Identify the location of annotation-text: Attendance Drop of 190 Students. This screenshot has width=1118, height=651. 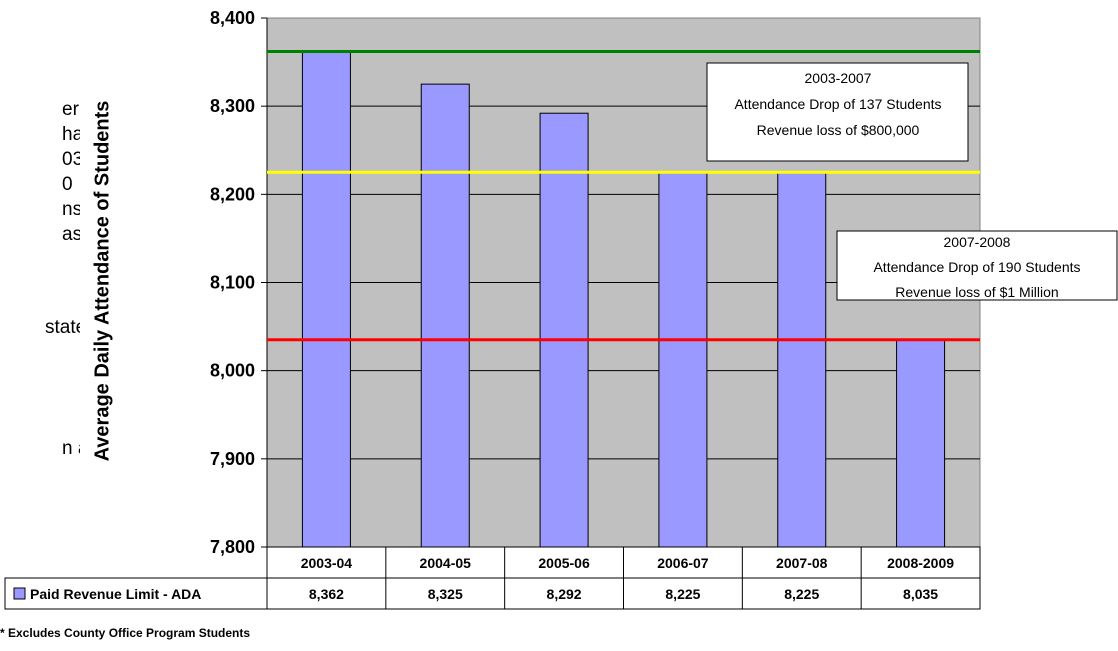
(976, 267).